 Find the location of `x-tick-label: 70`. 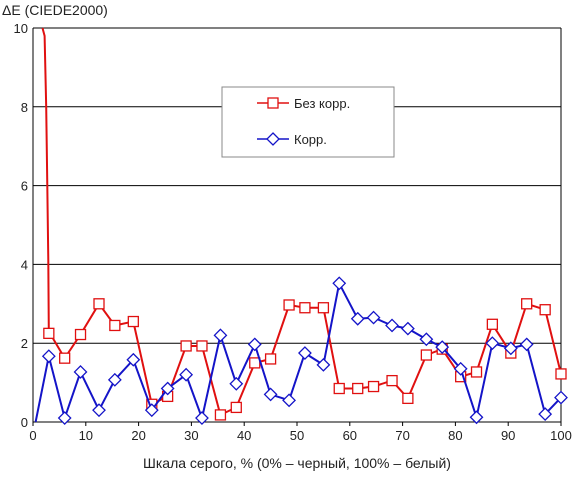

x-tick-label: 70 is located at coordinates (402, 435).